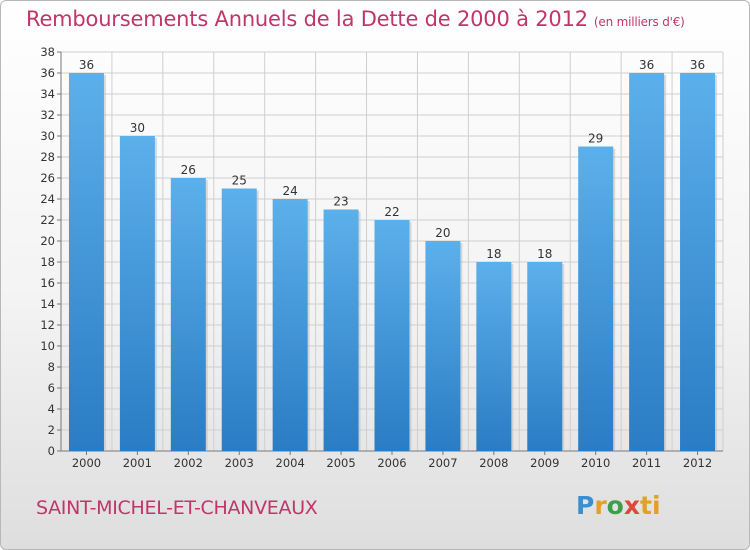  I want to click on y-tick-label: 0, so click(51, 451).